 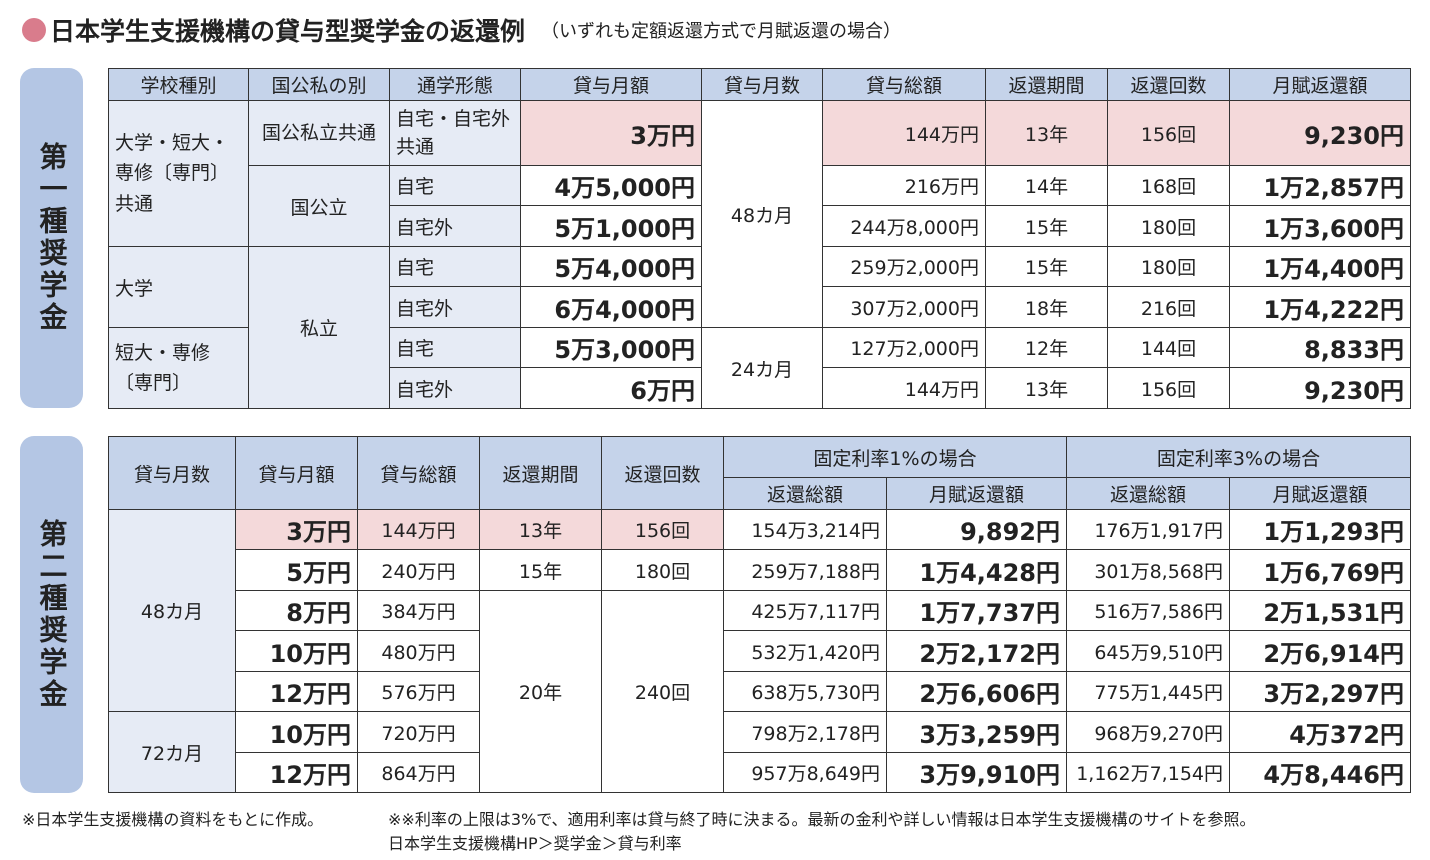 What do you see at coordinates (1168, 185) in the screenshot?
I see `repay-count: 168回` at bounding box center [1168, 185].